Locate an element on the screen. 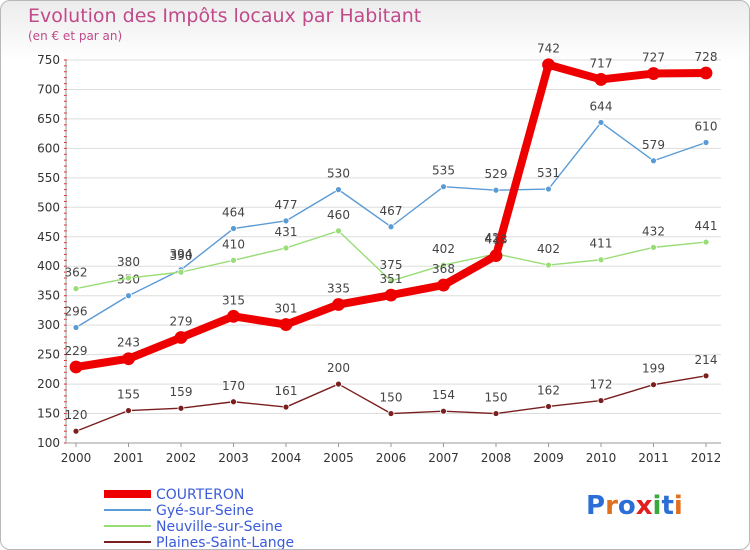 This screenshot has height=550, width=750. y-tick-label: 100 is located at coordinates (48, 443).